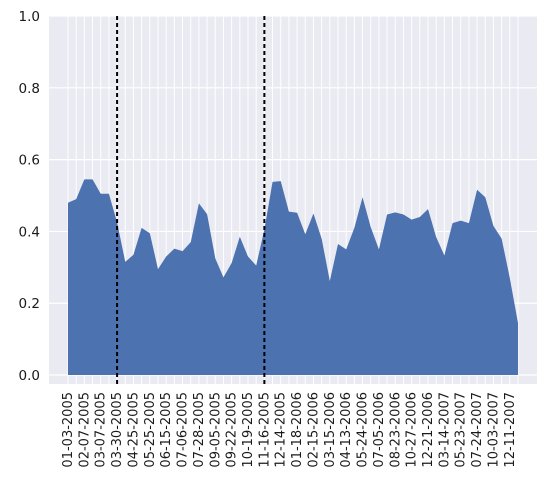  What do you see at coordinates (232, 430) in the screenshot?
I see `x-tick-label: 09-22-2005` at bounding box center [232, 430].